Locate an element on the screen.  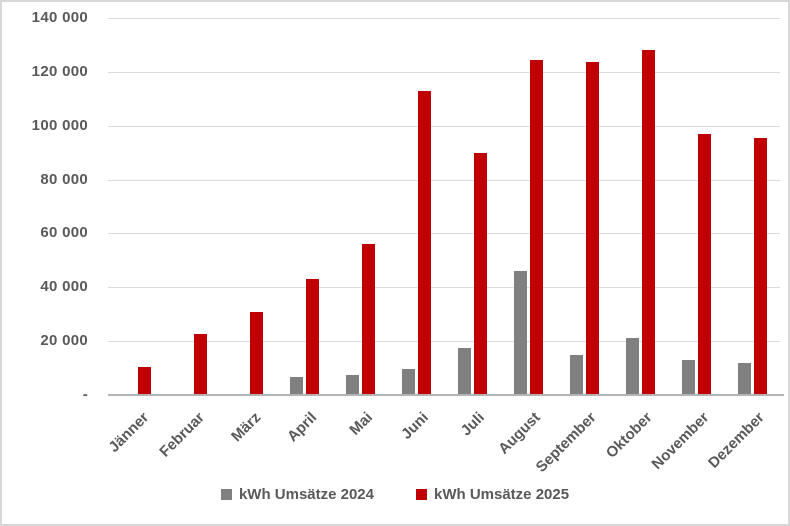
x-tick-label-mai: Mai is located at coordinates (361, 424).